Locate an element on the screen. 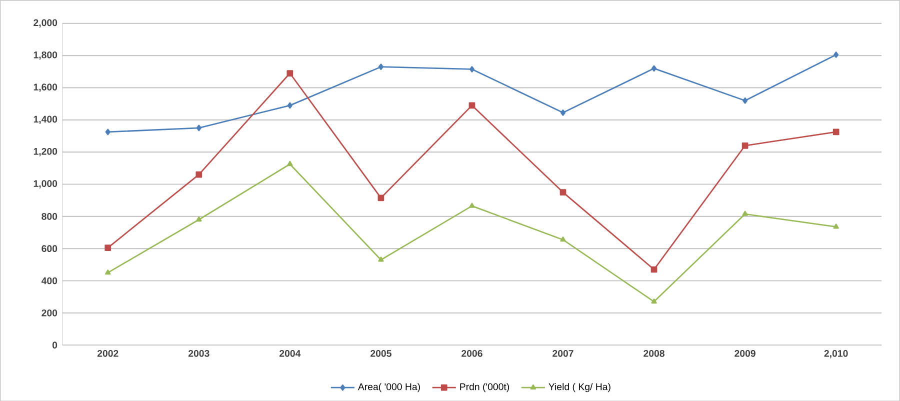 The height and width of the screenshot is (401, 900). x-tick-label: 2005 is located at coordinates (381, 353).